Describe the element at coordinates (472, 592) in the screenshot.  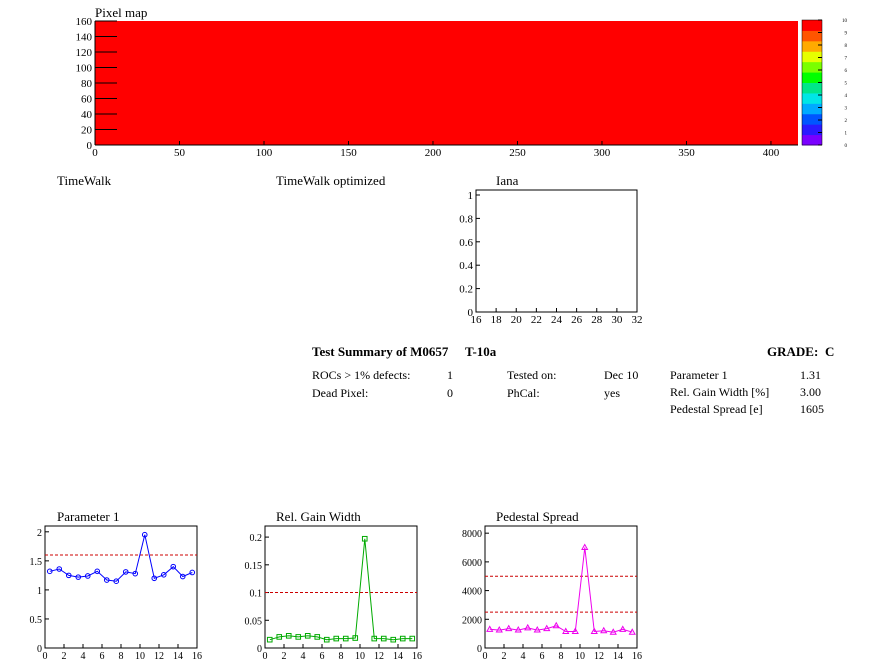
I see `y-tick-label: 4000` at that location.